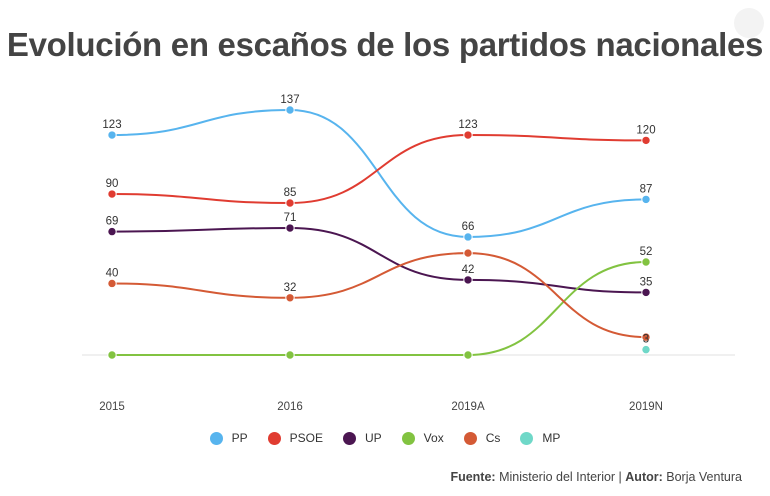  Describe the element at coordinates (433, 438) in the screenshot. I see `legend-label: Vox` at that location.